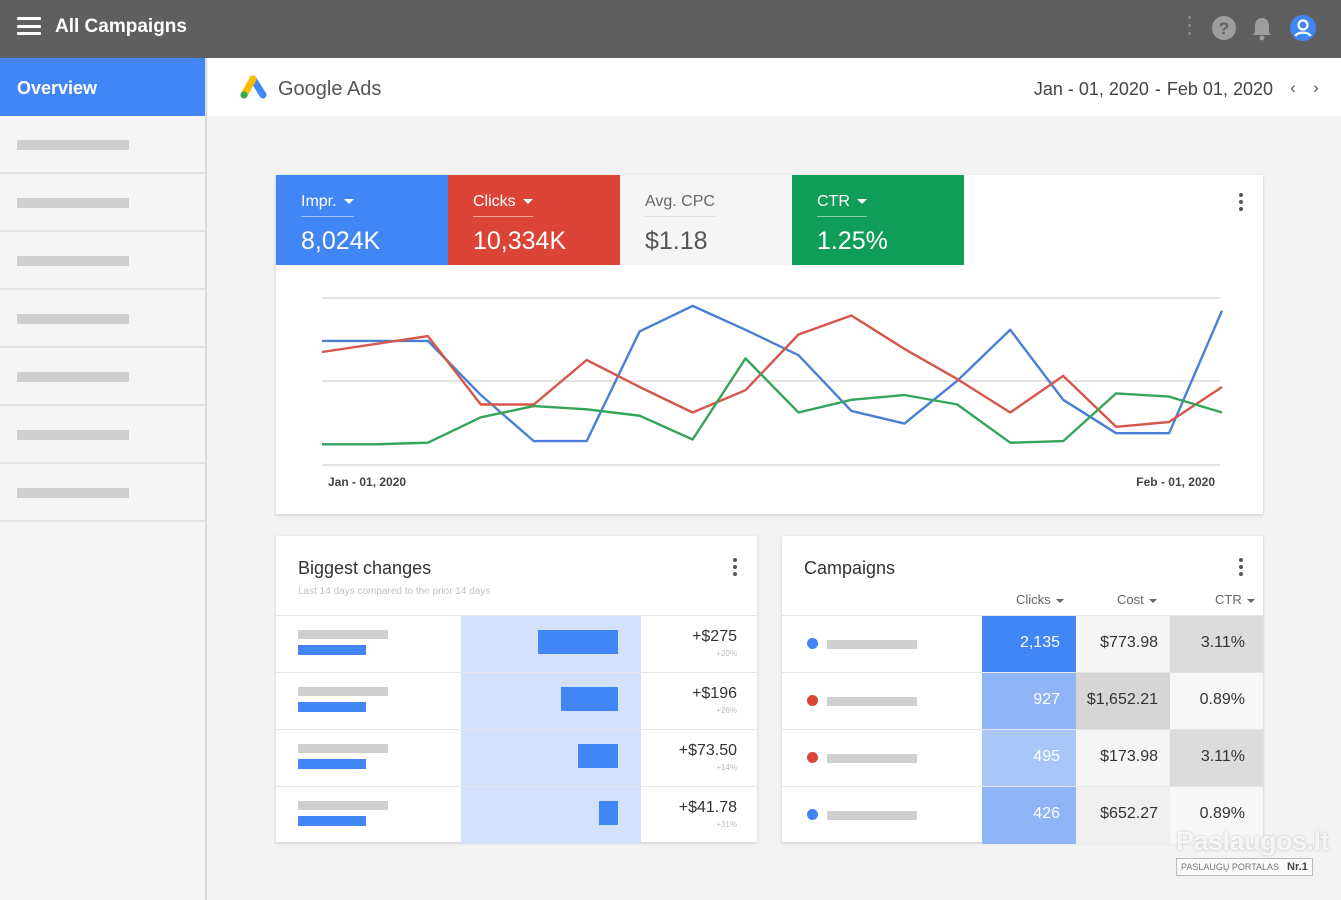  Describe the element at coordinates (1123, 815) in the screenshot. I see `cell-cost: $652.27` at that location.